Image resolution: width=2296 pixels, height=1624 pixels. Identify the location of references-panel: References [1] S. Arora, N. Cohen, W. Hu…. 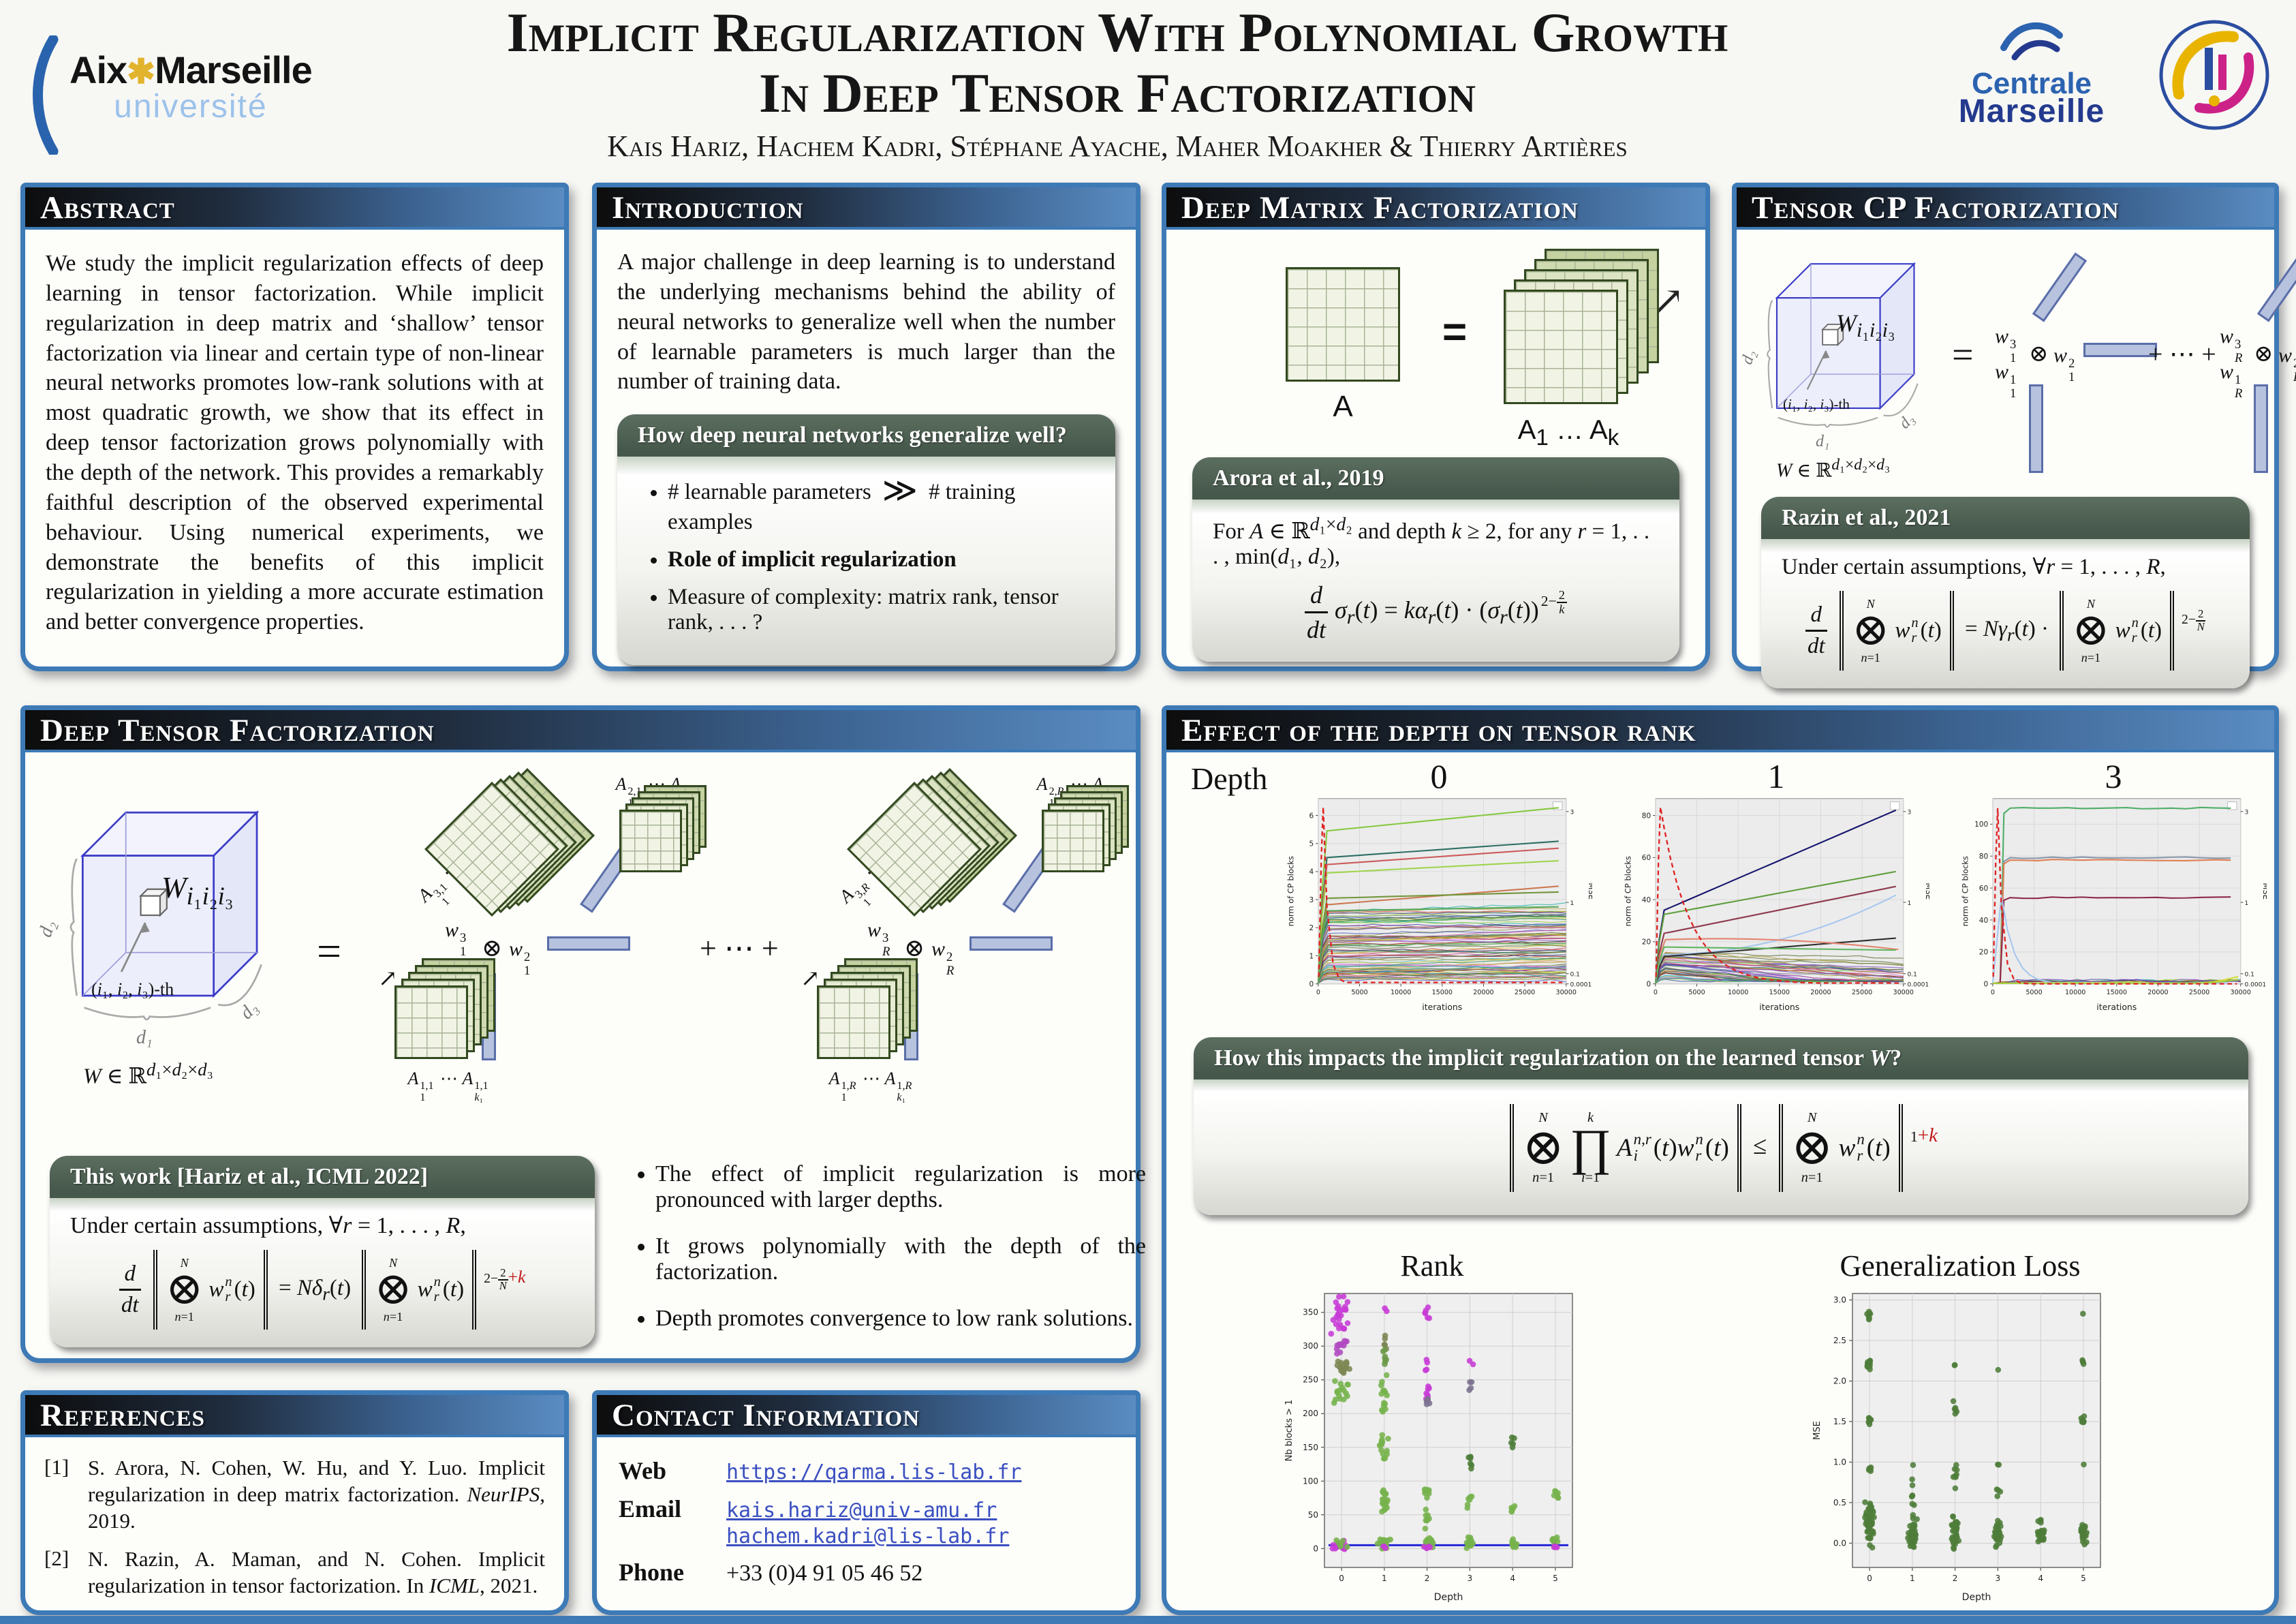
(295, 1502).